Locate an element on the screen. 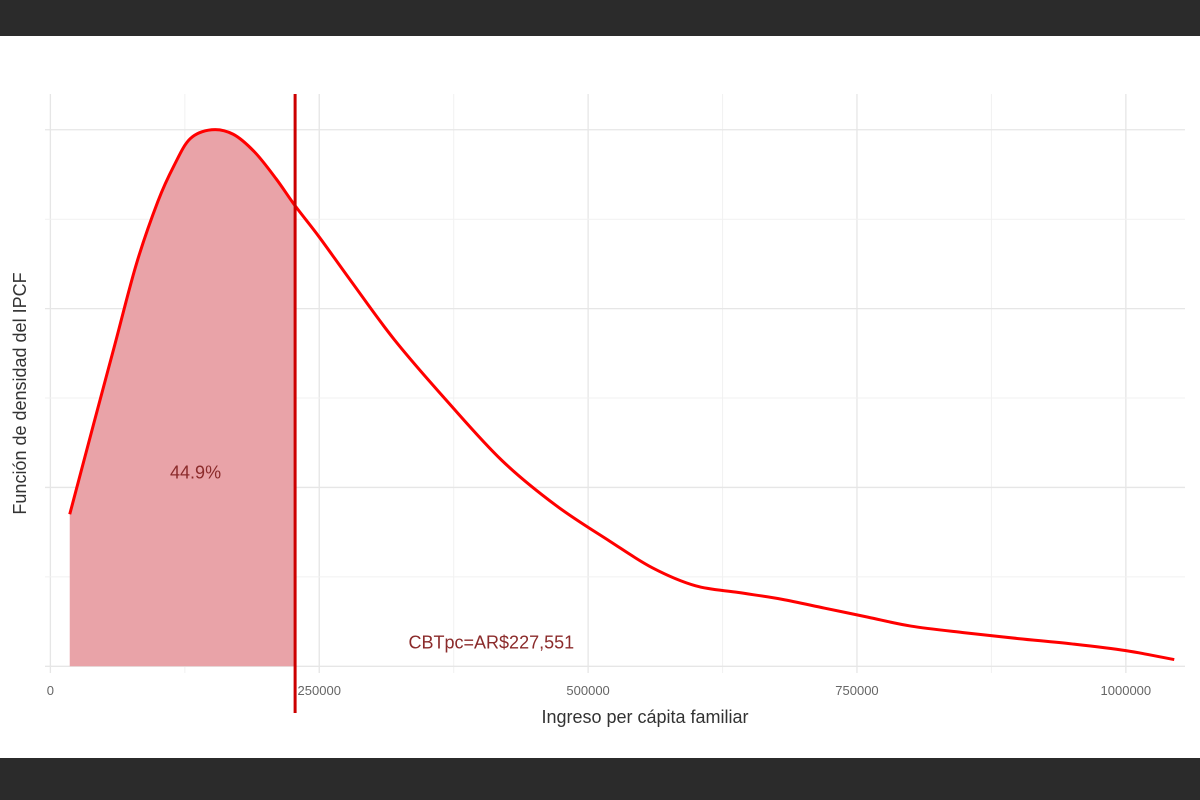  x-tick-label: 500000 is located at coordinates (587, 690).